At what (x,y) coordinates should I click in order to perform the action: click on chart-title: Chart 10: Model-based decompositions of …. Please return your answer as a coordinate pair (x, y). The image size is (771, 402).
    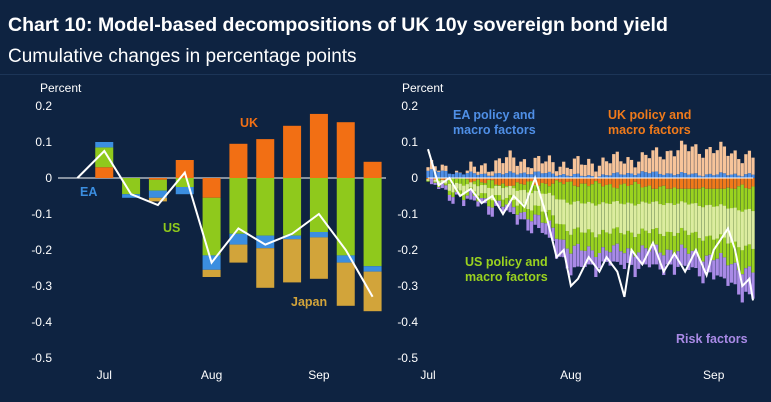
    Looking at the image, I should click on (338, 25).